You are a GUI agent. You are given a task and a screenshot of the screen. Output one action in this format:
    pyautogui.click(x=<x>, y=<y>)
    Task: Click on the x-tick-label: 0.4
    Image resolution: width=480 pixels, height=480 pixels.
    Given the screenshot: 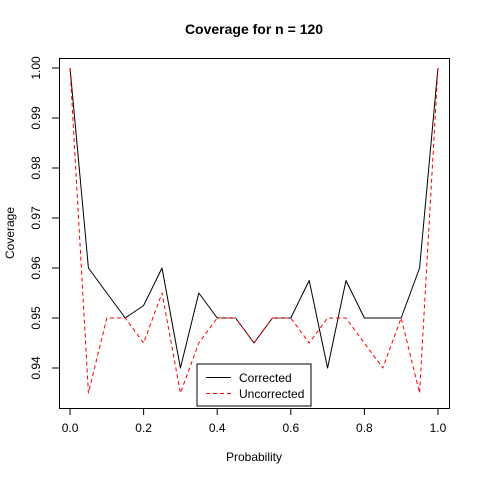 What is the action you would take?
    pyautogui.click(x=217, y=428)
    